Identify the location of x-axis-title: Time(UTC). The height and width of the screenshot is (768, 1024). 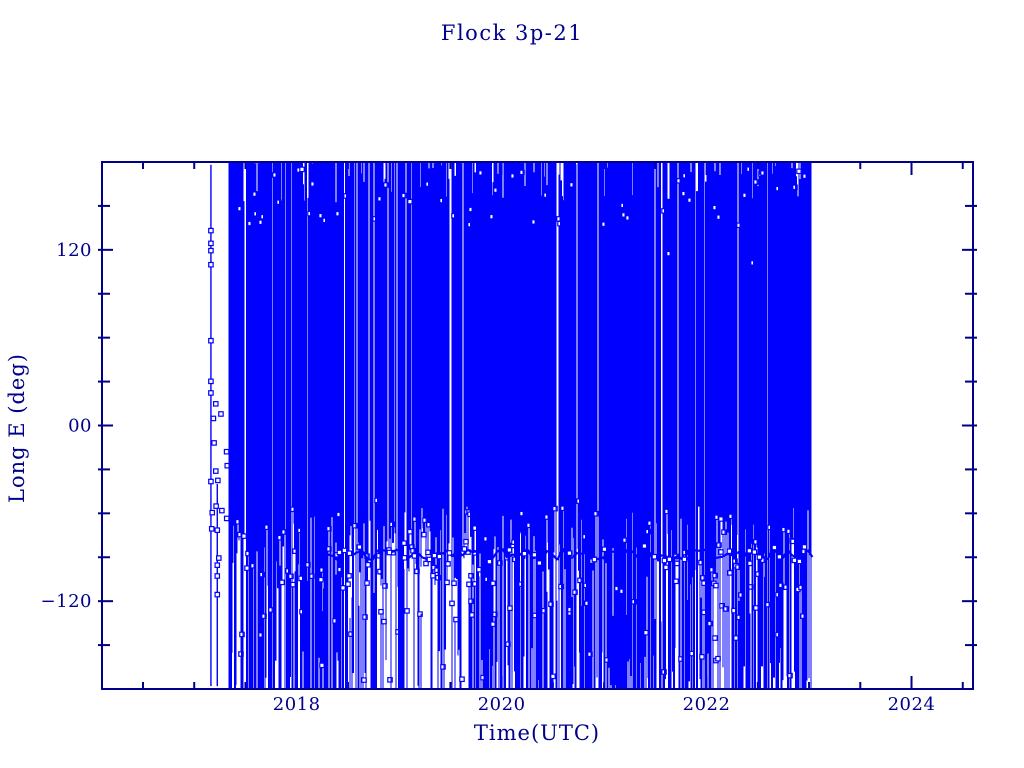
(537, 733).